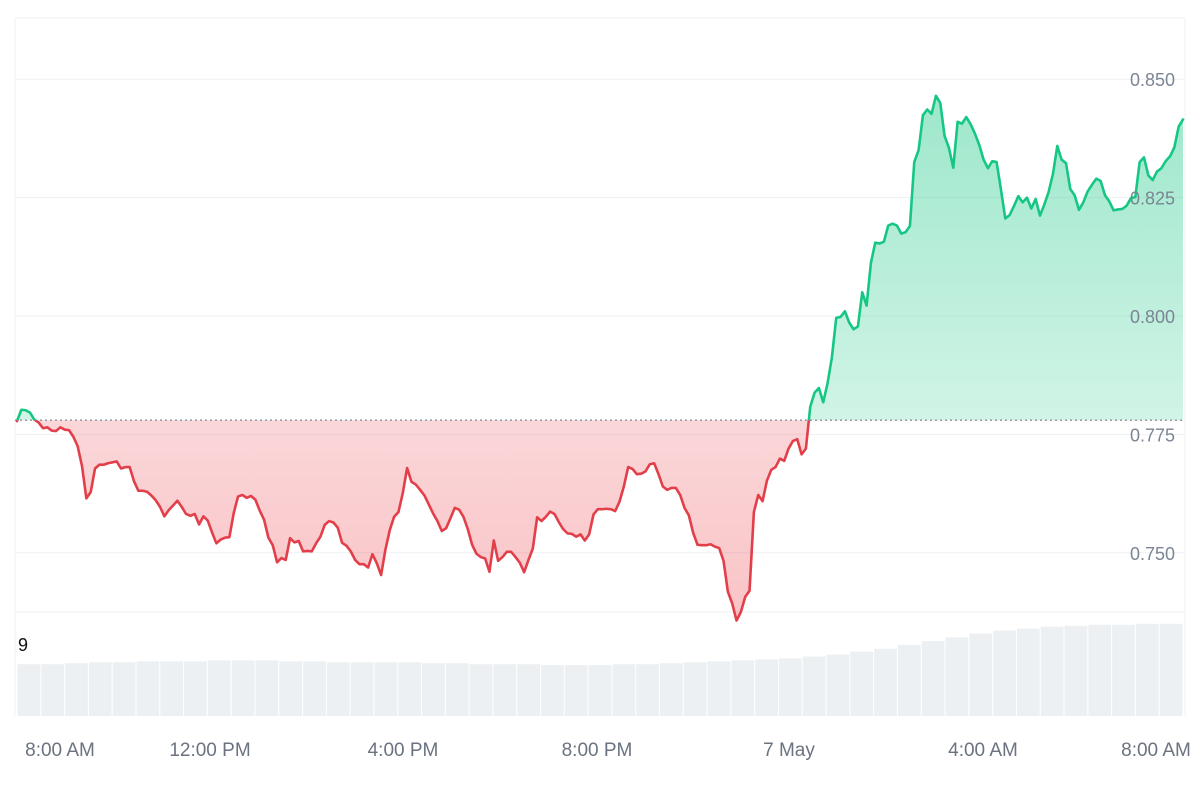  Describe the element at coordinates (23, 645) in the screenshot. I see `volume-label: 9` at that location.